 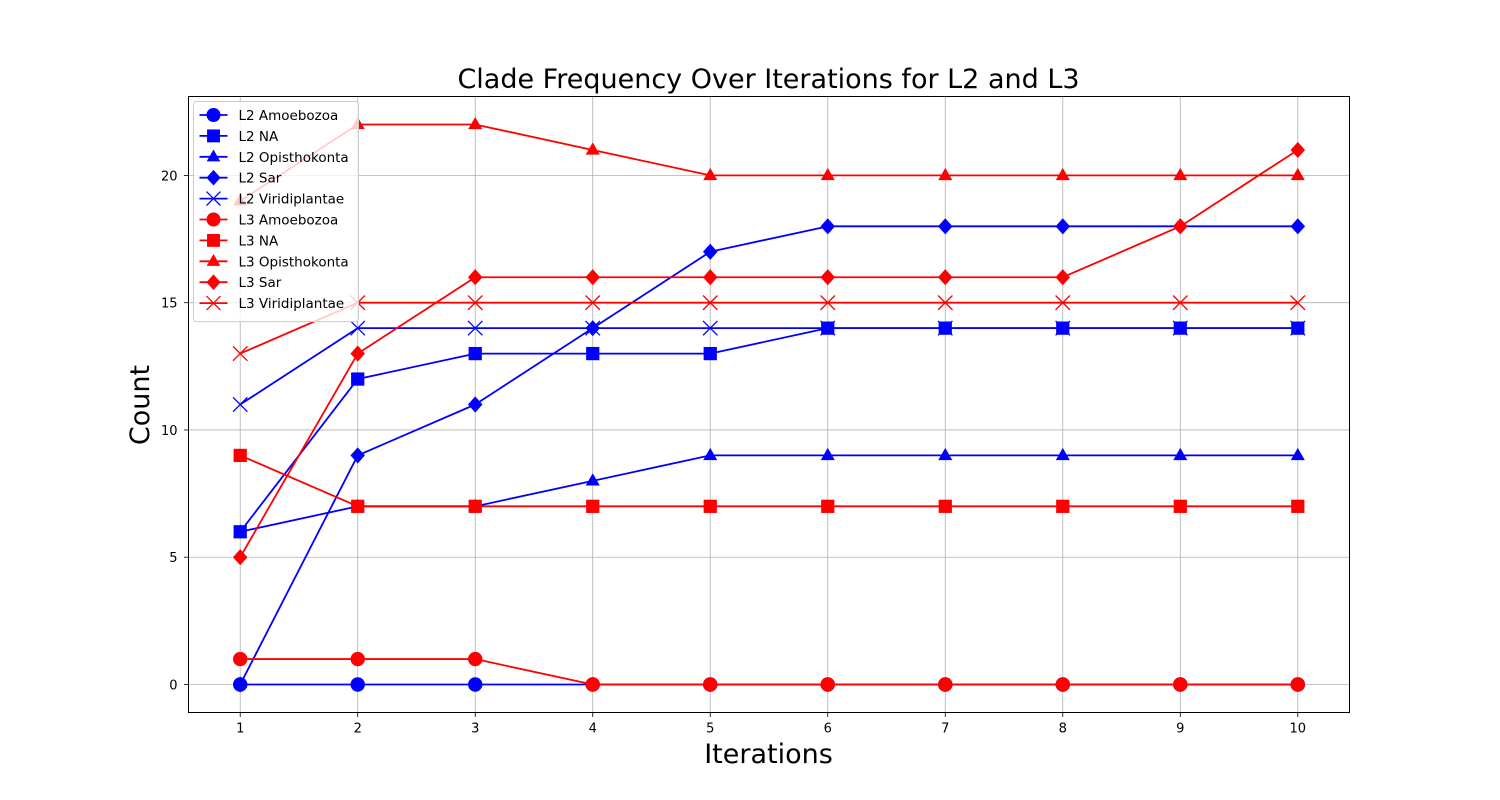 I want to click on y-tick-label: 0, so click(x=173, y=686).